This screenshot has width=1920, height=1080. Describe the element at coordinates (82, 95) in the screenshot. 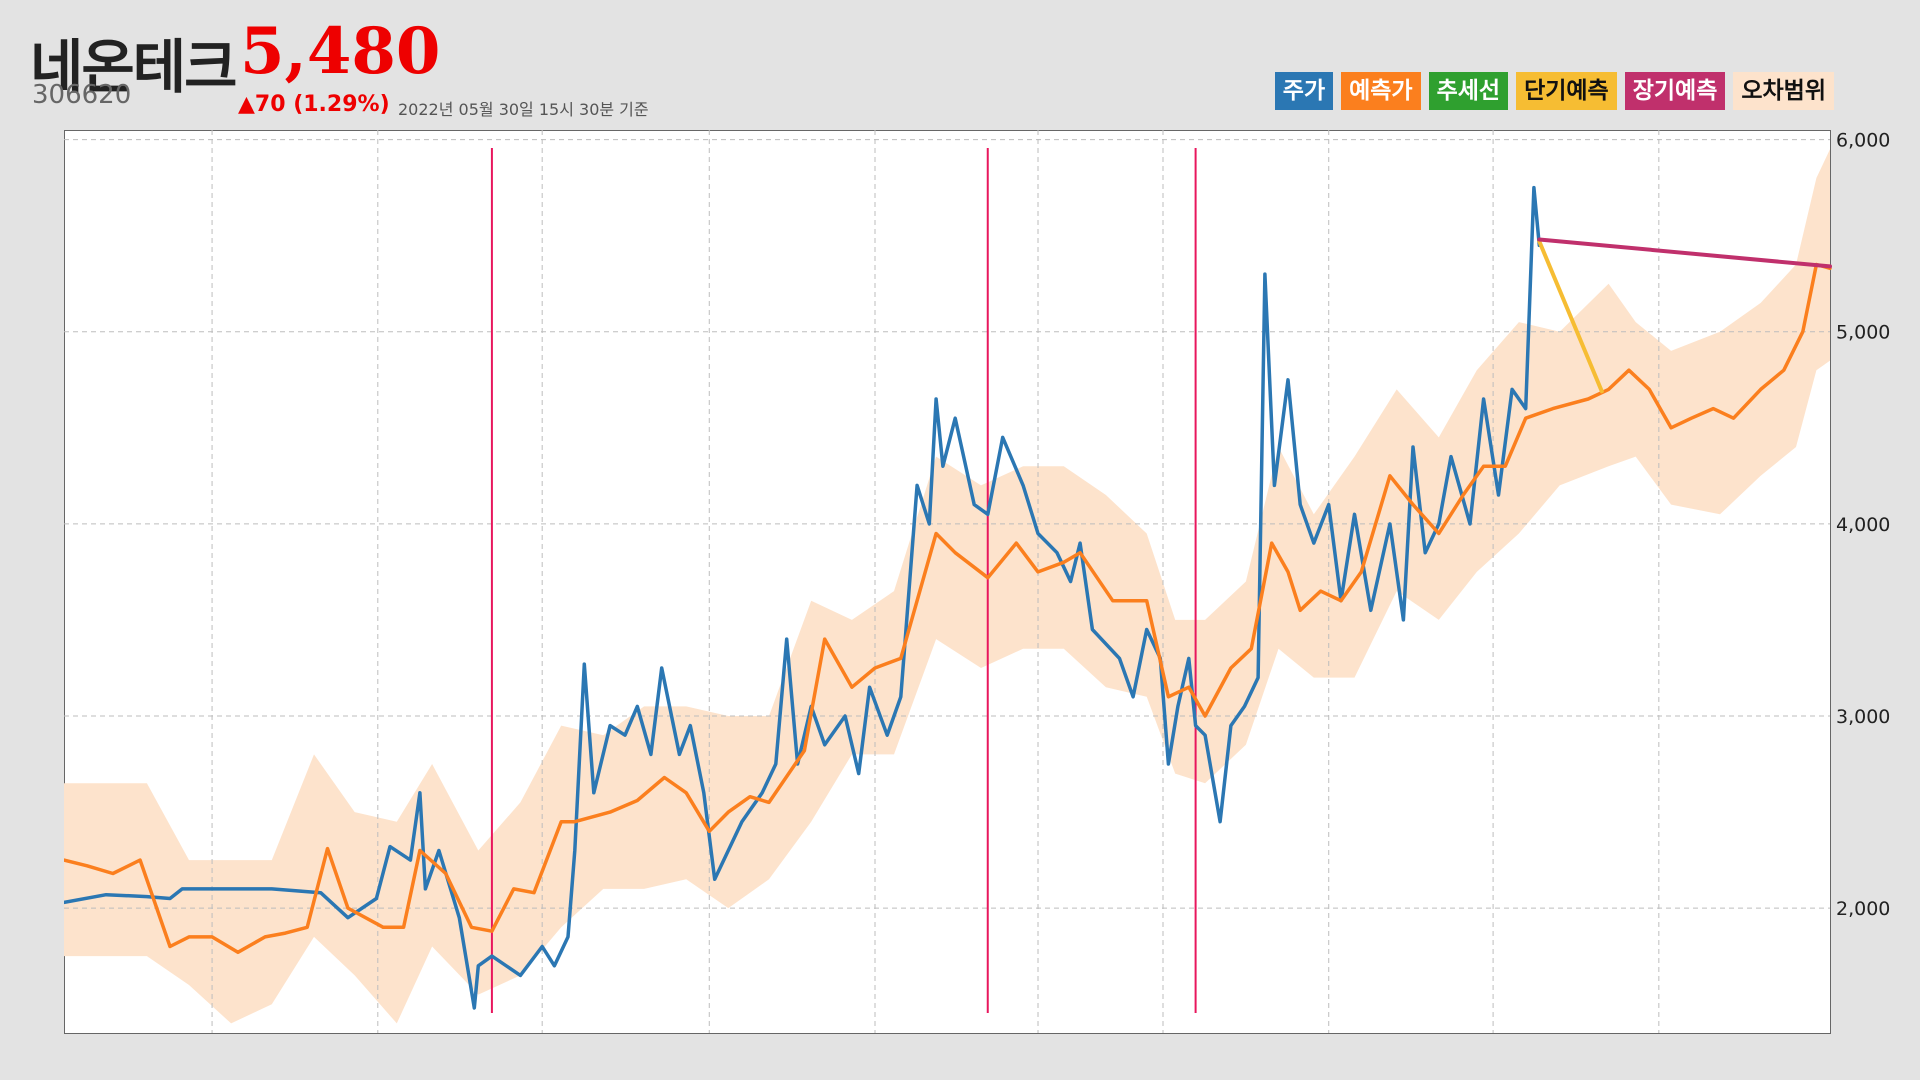

I see `stock-code: 306620` at that location.